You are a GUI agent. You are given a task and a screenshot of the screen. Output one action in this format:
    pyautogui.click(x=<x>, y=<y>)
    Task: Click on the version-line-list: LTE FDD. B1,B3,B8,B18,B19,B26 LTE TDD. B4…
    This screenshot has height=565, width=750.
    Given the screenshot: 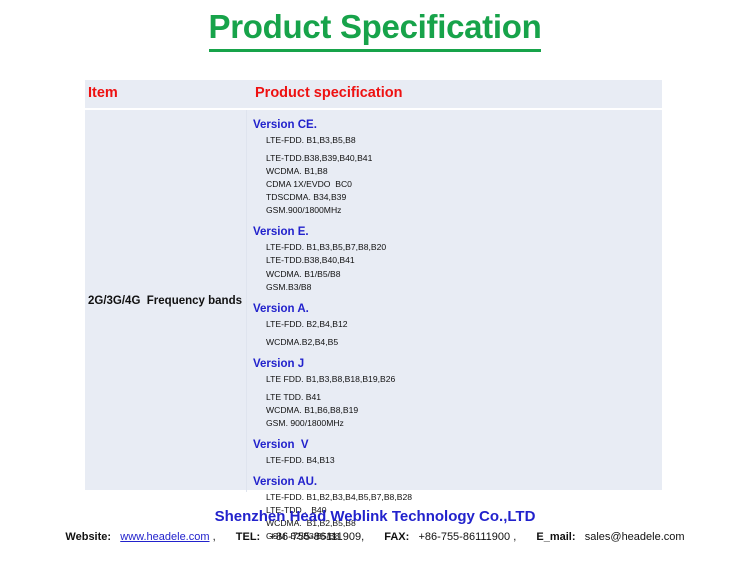 What is the action you would take?
    pyautogui.click(x=457, y=401)
    